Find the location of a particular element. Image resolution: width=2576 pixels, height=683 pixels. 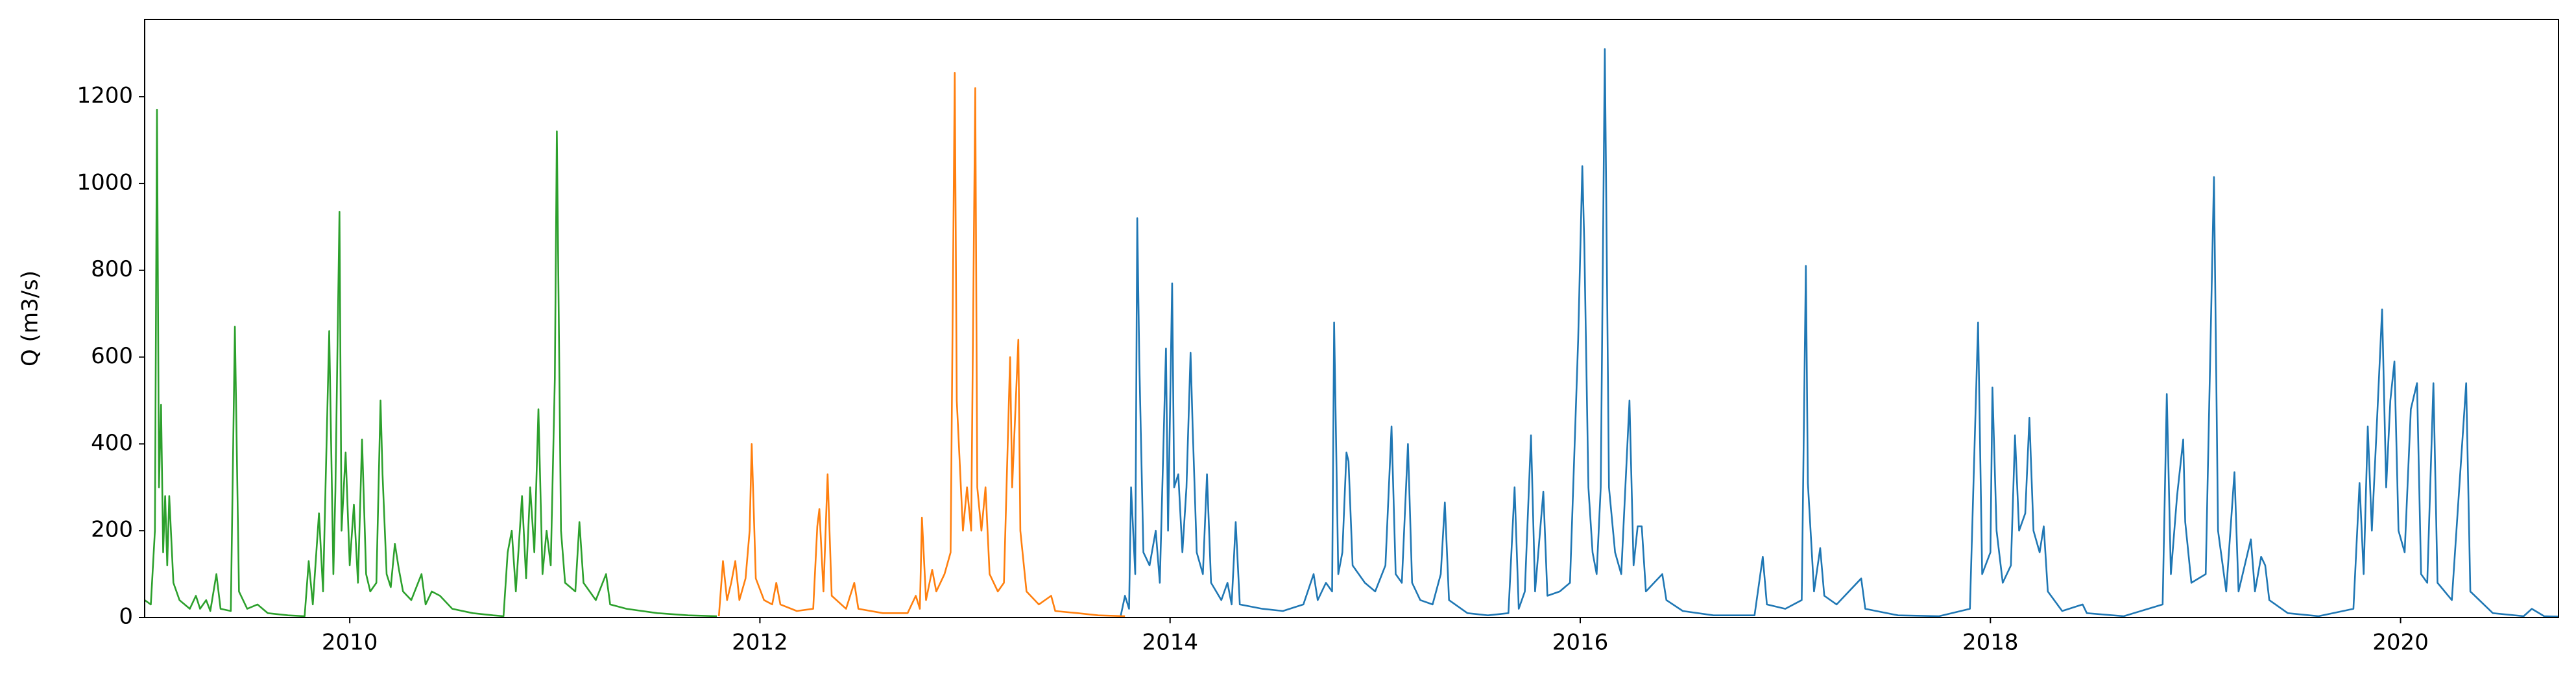

x-tick-label: 2012 is located at coordinates (760, 643).